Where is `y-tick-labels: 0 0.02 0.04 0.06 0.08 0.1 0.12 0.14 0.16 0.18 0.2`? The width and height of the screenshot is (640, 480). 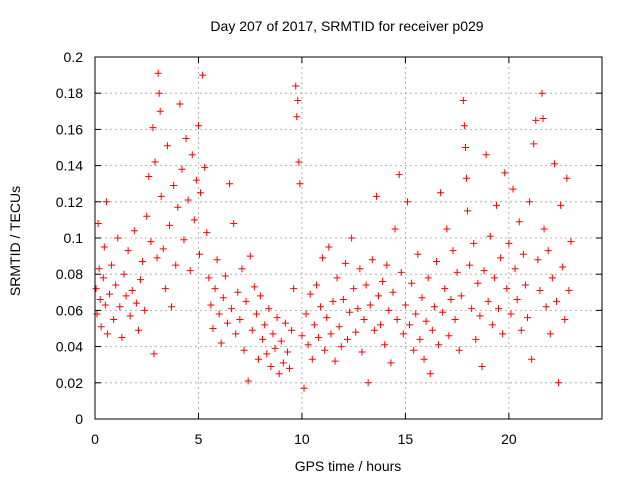
y-tick-labels: 0 0.02 0.04 0.06 0.08 0.1 0.12 0.14 0.16 0.18 0.2 is located at coordinates (69, 238).